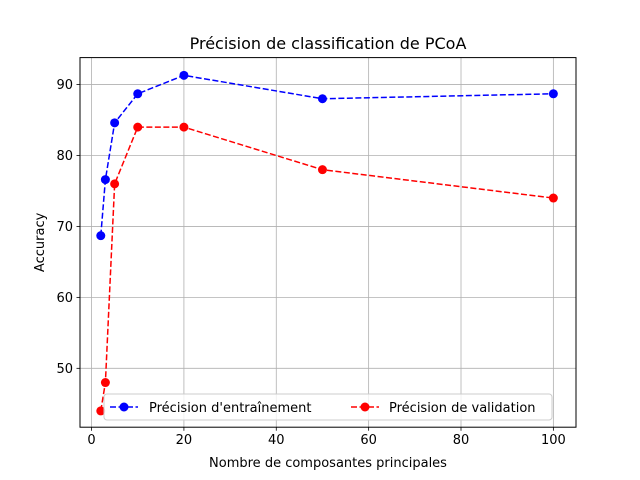  What do you see at coordinates (64, 227) in the screenshot?
I see `y-tick-label: 70` at bounding box center [64, 227].